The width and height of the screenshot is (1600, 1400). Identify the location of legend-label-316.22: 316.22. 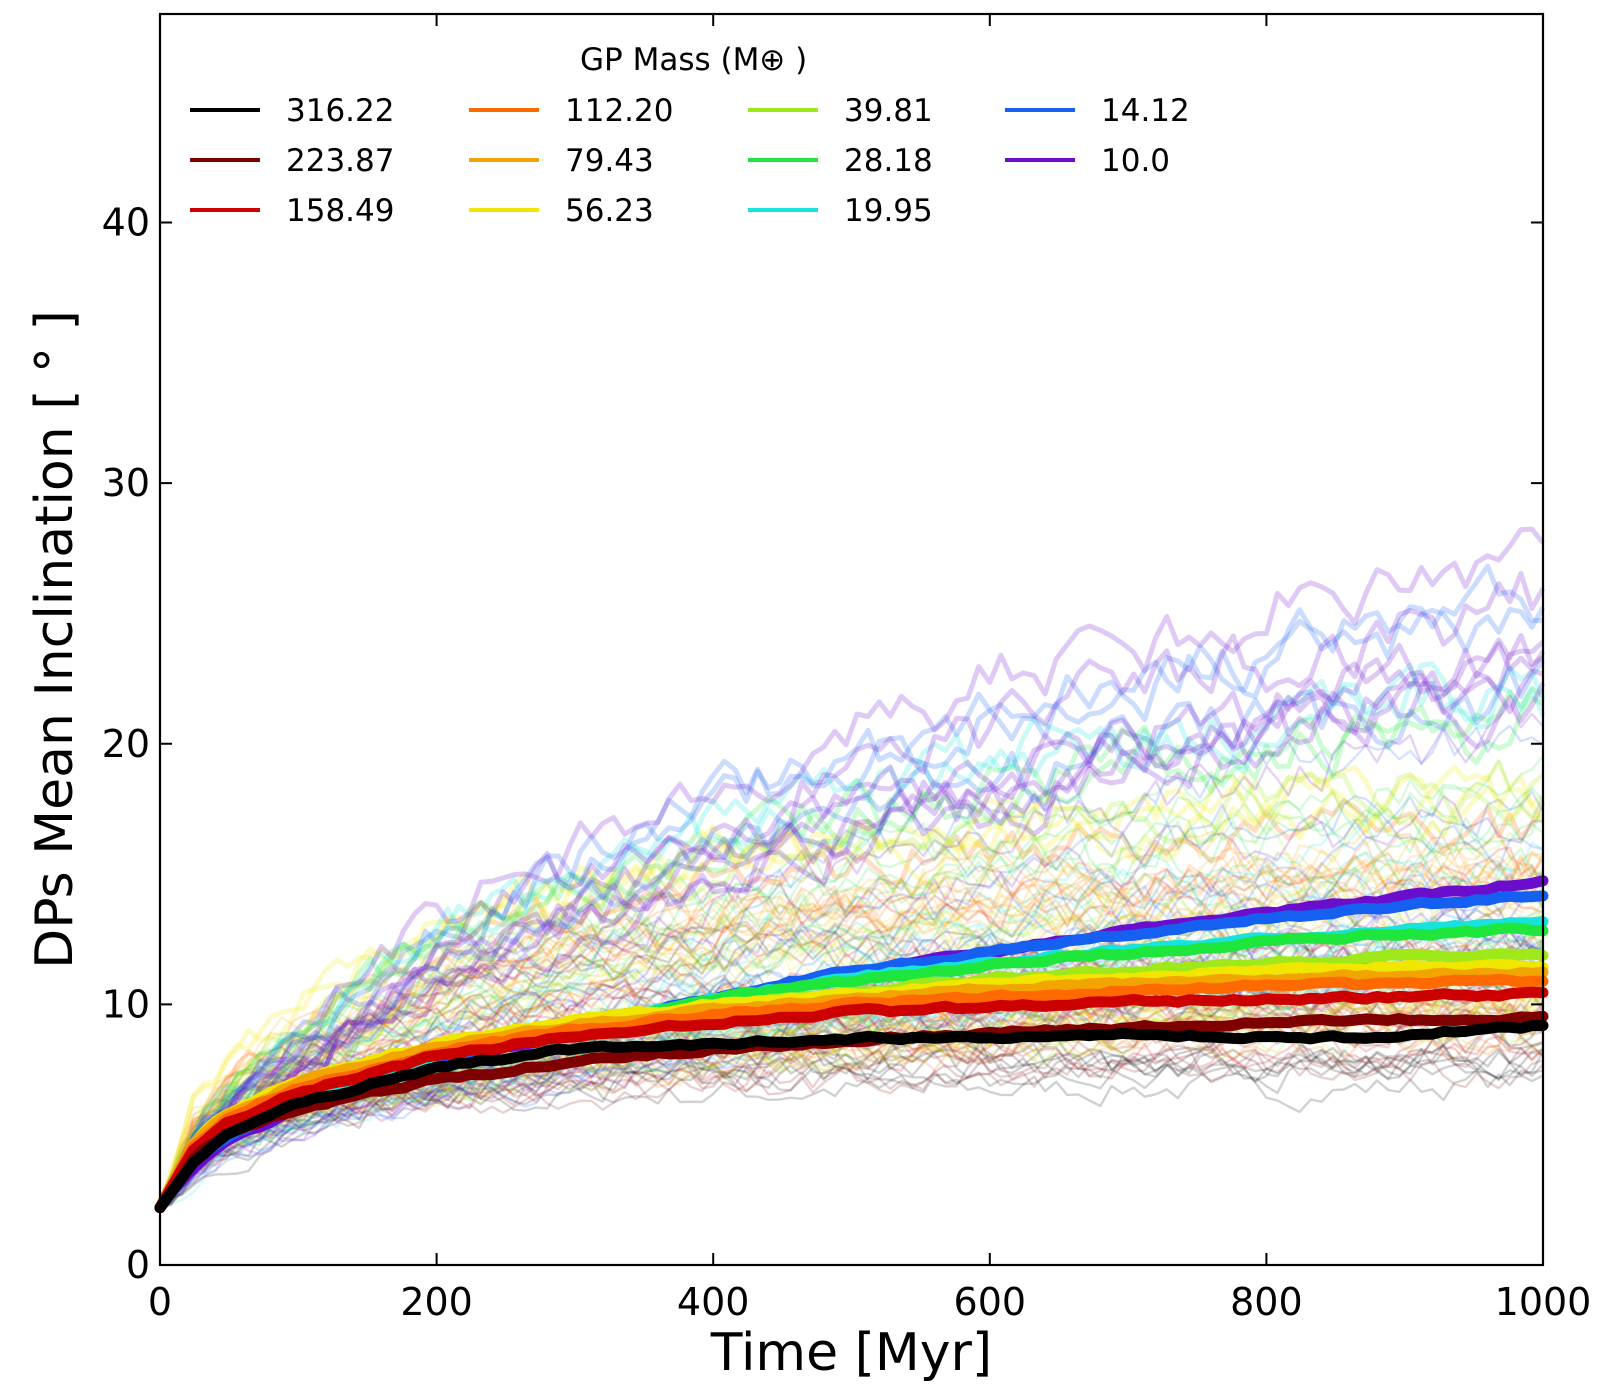
(340, 111).